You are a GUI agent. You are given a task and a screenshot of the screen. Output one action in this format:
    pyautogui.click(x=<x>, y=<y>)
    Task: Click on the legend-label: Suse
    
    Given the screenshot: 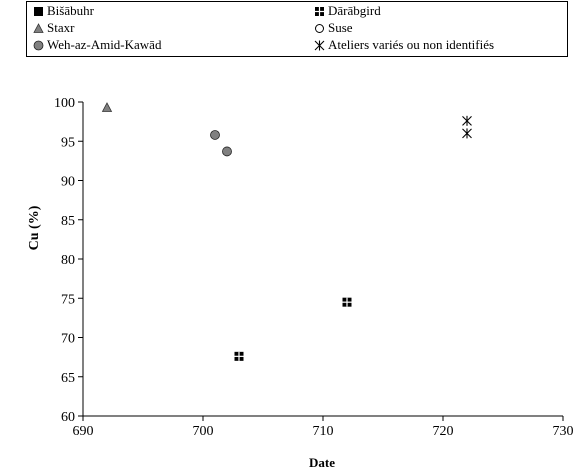 What is the action you would take?
    pyautogui.click(x=340, y=27)
    